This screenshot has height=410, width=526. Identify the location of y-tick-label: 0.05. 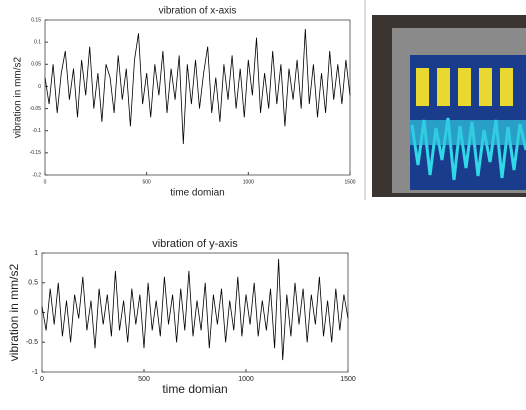
(36, 65).